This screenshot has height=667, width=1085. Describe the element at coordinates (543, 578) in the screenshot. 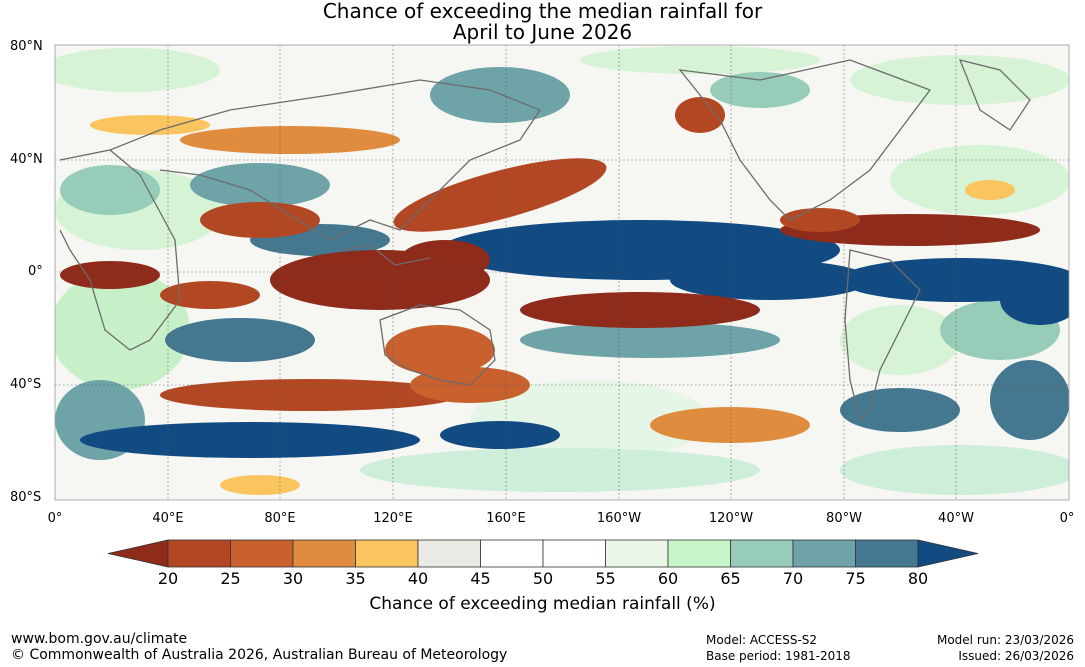

I see `colorbar-tick-label: 50` at that location.